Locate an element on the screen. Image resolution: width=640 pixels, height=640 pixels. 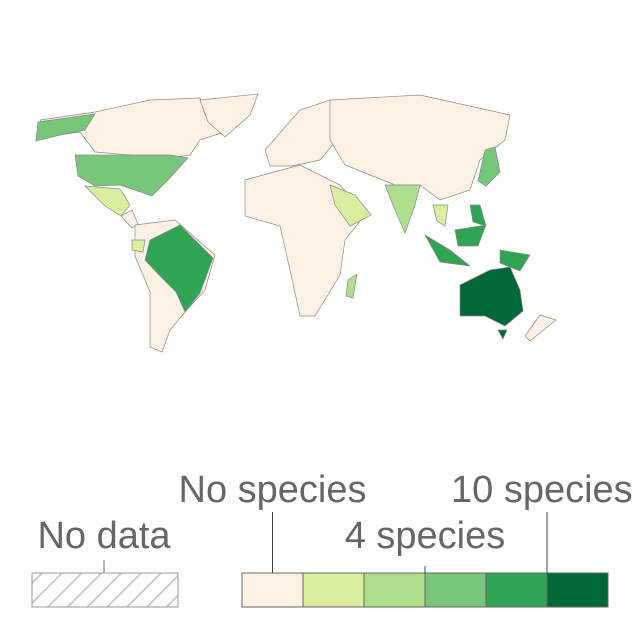
legend-label: No species is located at coordinates (273, 490).